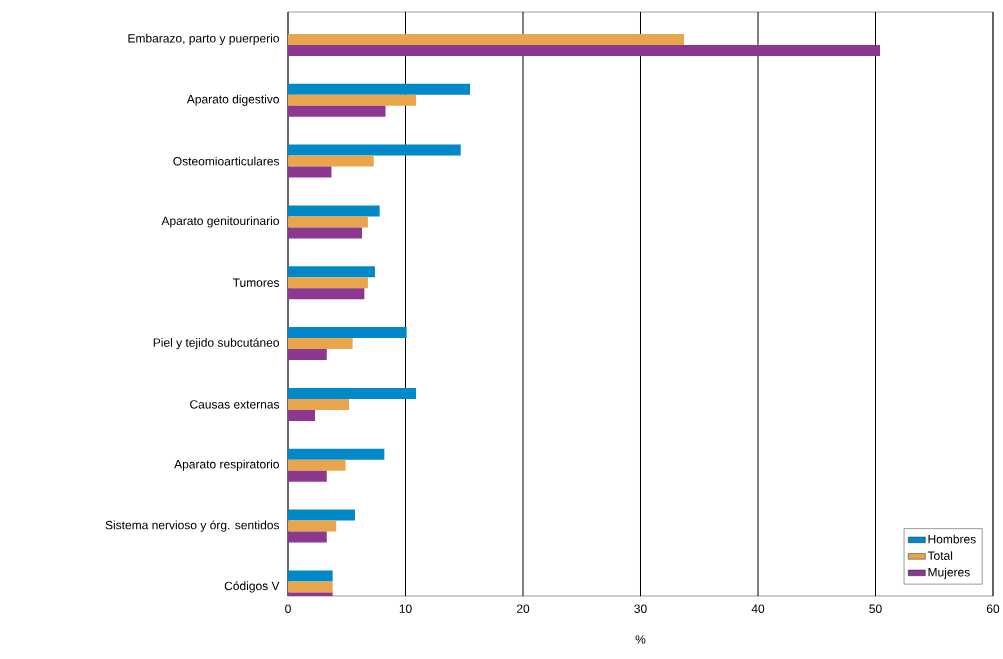 This screenshot has width=1003, height=659. I want to click on legend-label: Mujeres, so click(949, 573).